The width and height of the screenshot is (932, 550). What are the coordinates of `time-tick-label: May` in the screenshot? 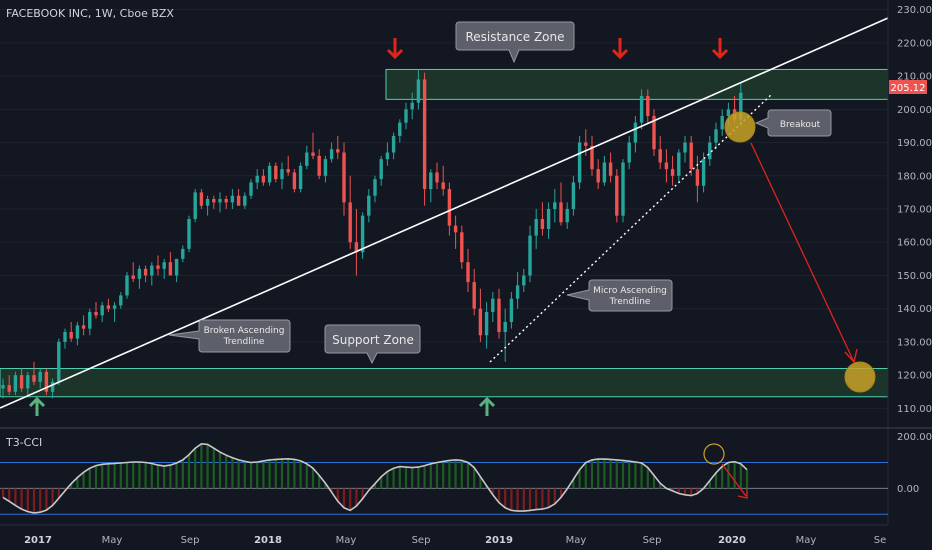 It's located at (346, 540).